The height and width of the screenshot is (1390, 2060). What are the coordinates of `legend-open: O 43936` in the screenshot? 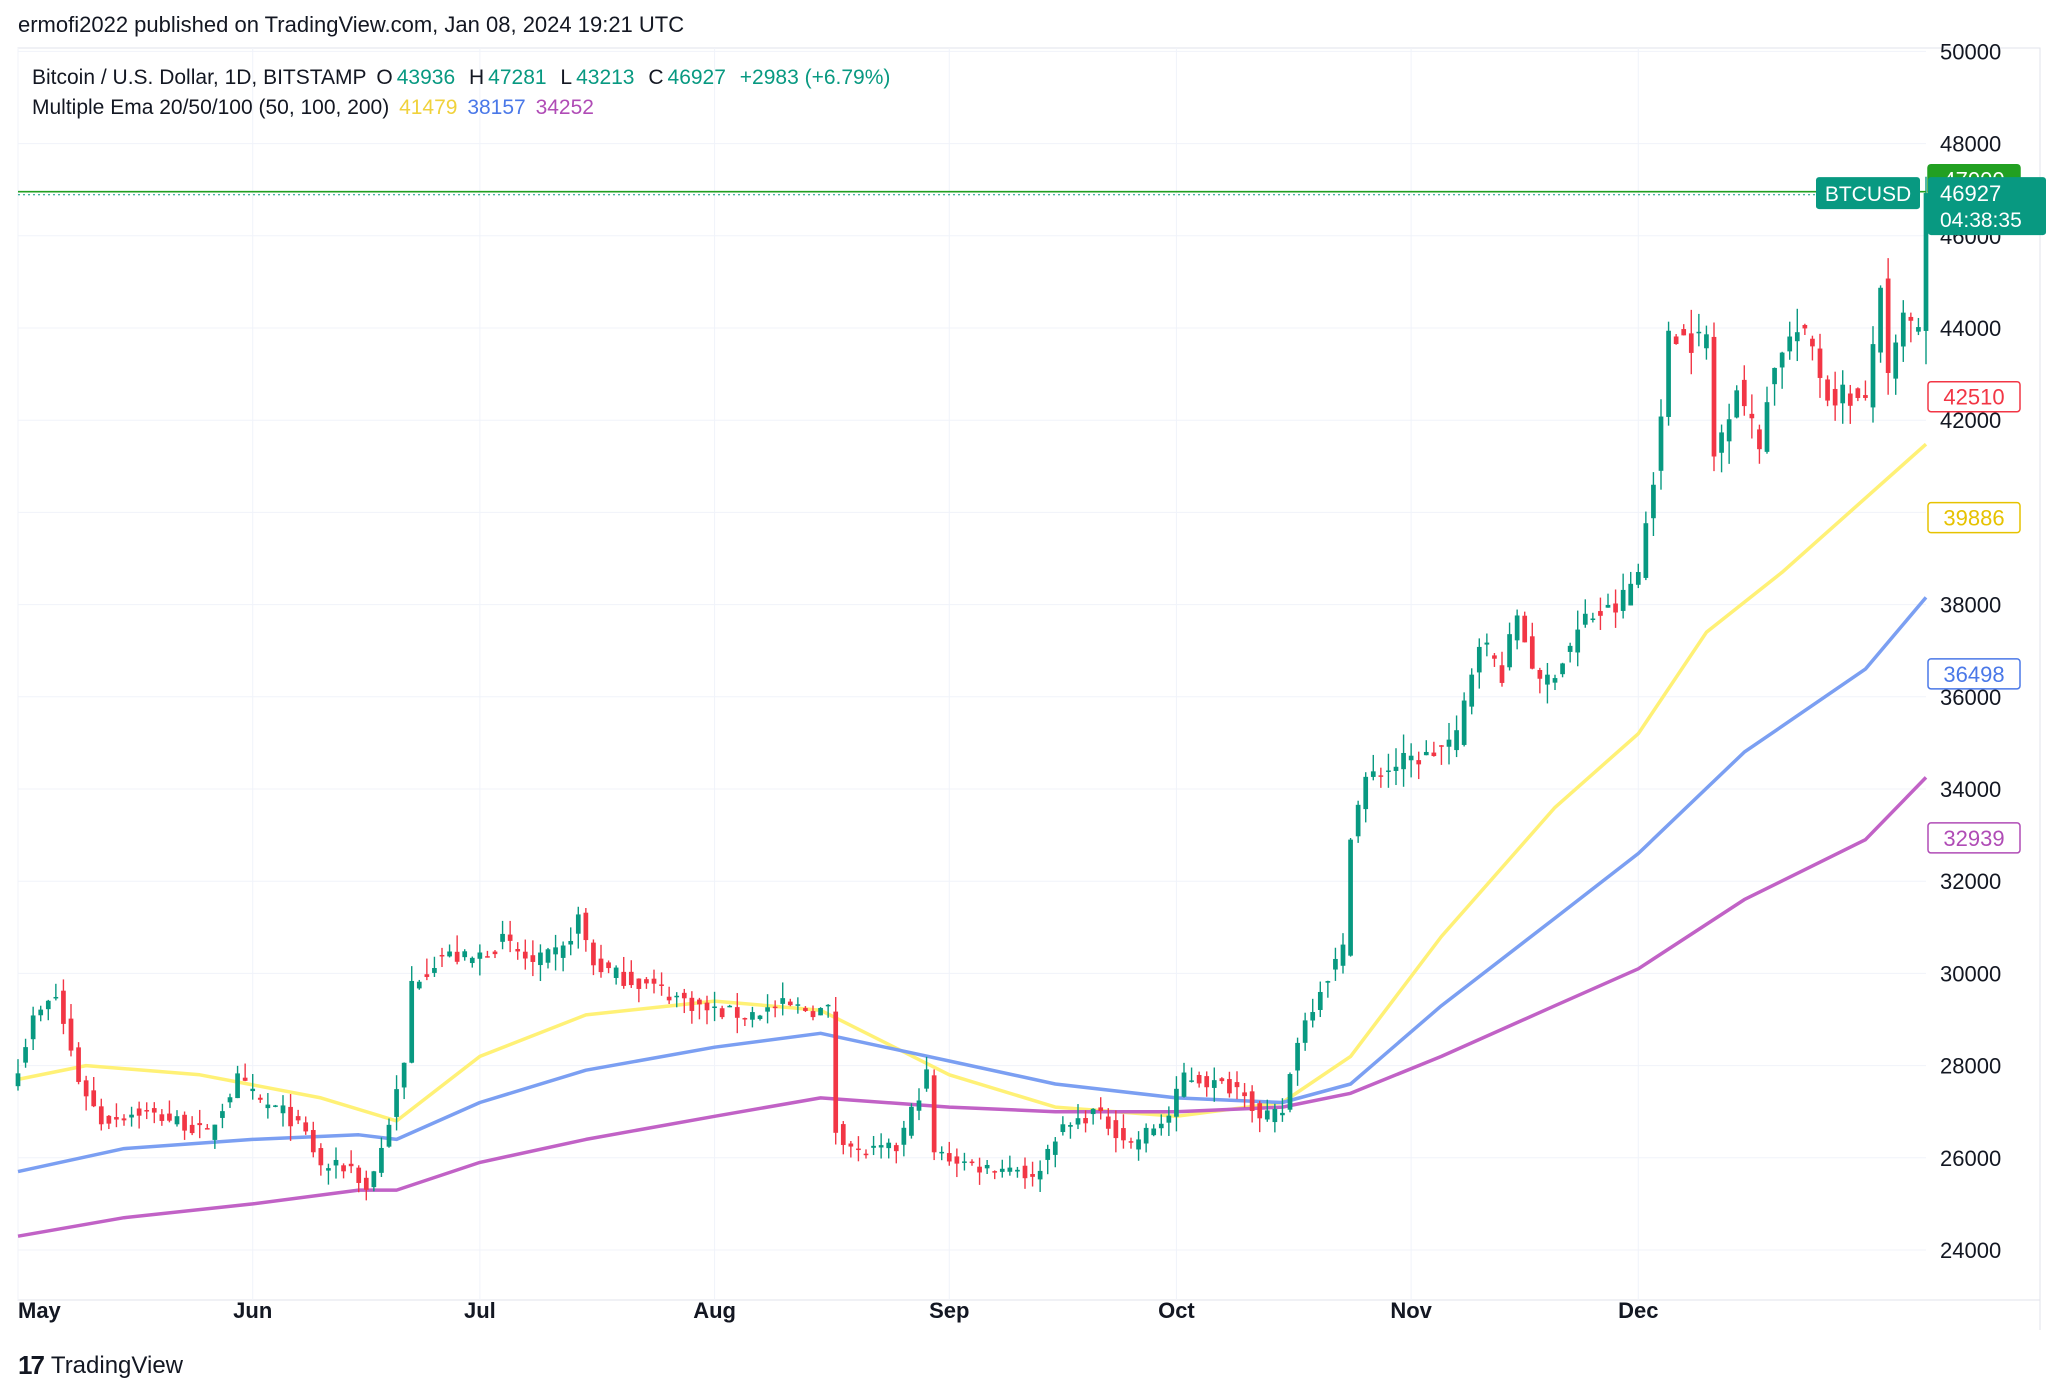 It's located at (416, 77).